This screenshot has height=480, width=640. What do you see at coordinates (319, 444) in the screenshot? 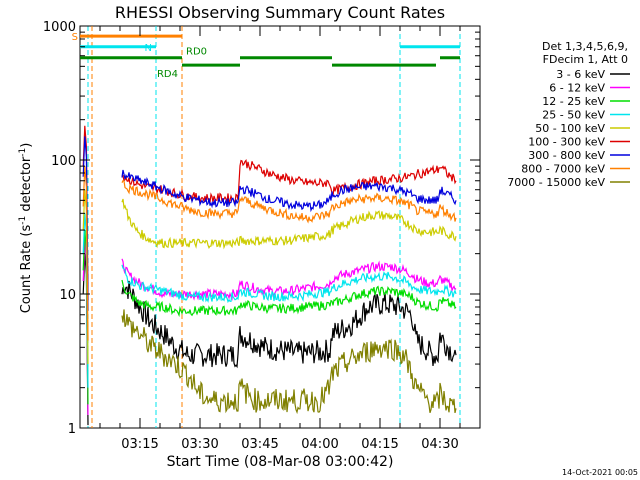
I see `x-tick-label: 04:00` at bounding box center [319, 444].